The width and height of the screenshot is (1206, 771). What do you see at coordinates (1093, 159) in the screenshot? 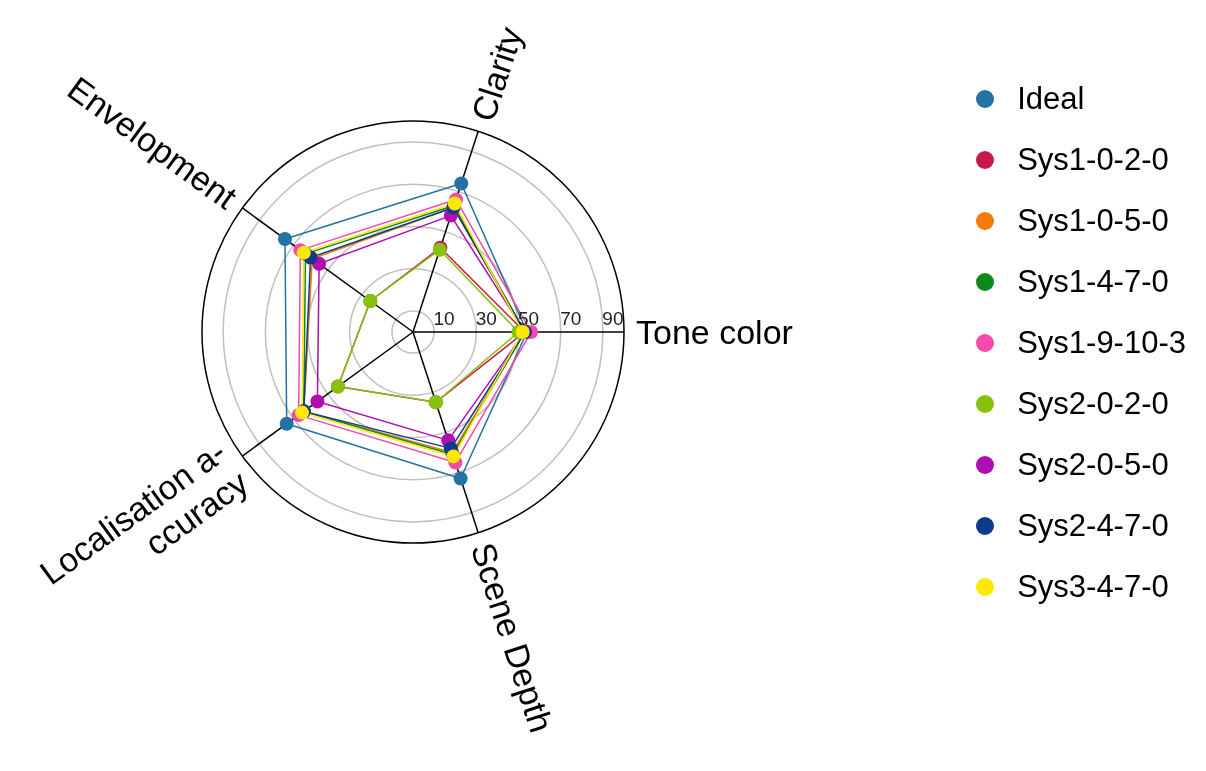
I see `legend-label: Sys1-0-2-0` at bounding box center [1093, 159].